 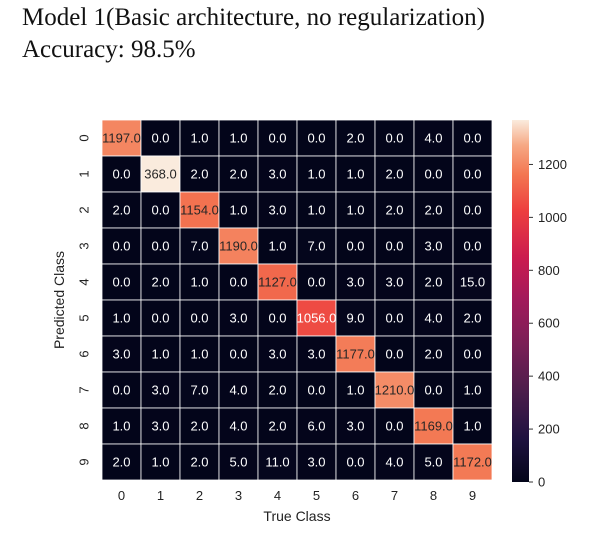 What do you see at coordinates (160, 495) in the screenshot?
I see `x-tick-label: 1` at bounding box center [160, 495].